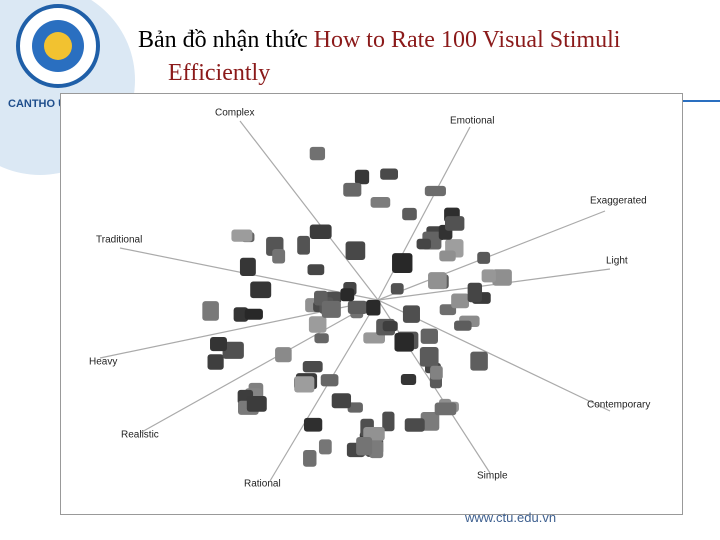  What do you see at coordinates (617, 261) in the screenshot?
I see `axis-label: Light` at bounding box center [617, 261].